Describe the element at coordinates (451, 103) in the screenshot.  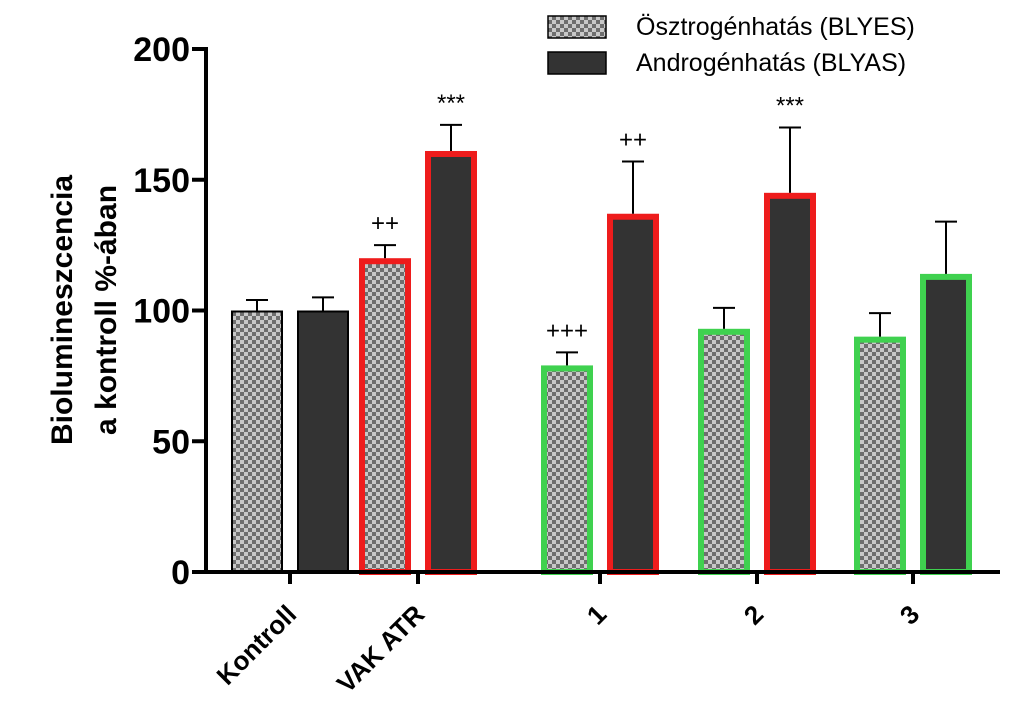
I see `annotation-s1-c1: ***` at that location.